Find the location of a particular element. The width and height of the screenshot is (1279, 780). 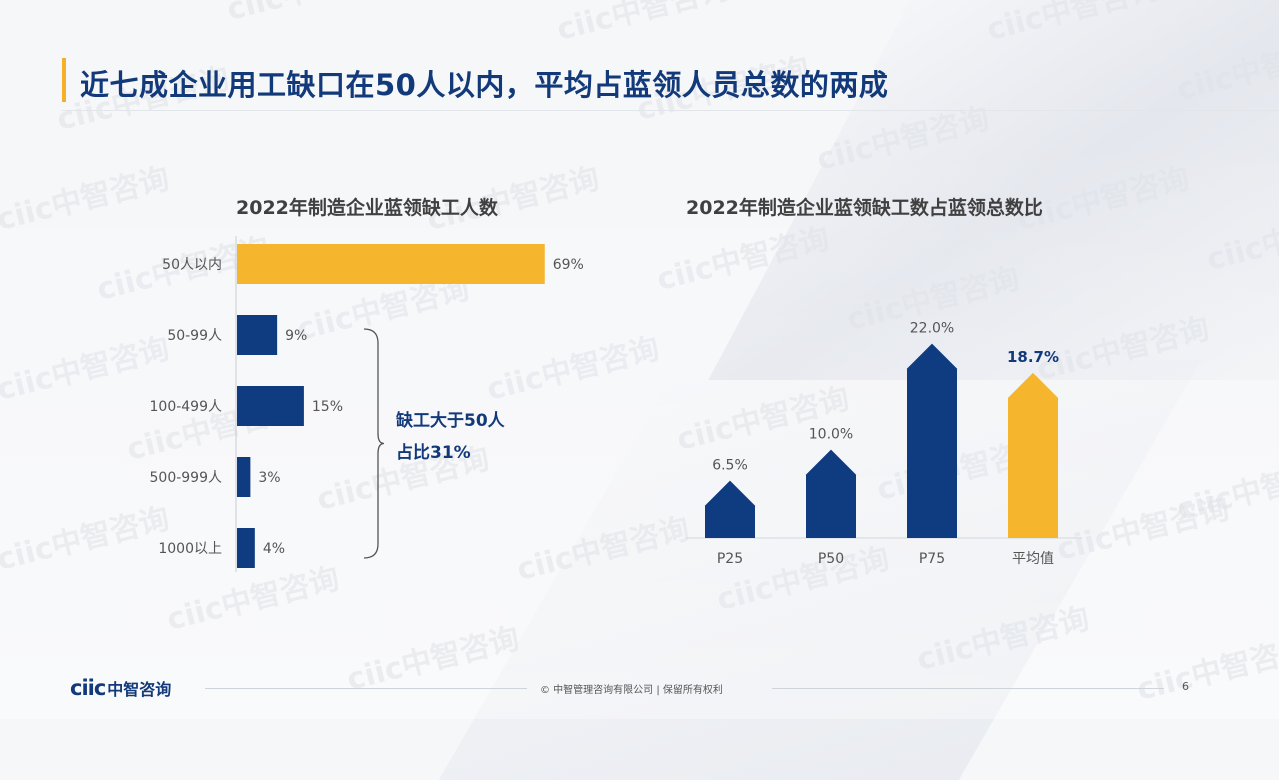

column-chart: 6.5% P25 10.0% P50 22.0% P75 18.7% 平均值 is located at coordinates (884, 444).